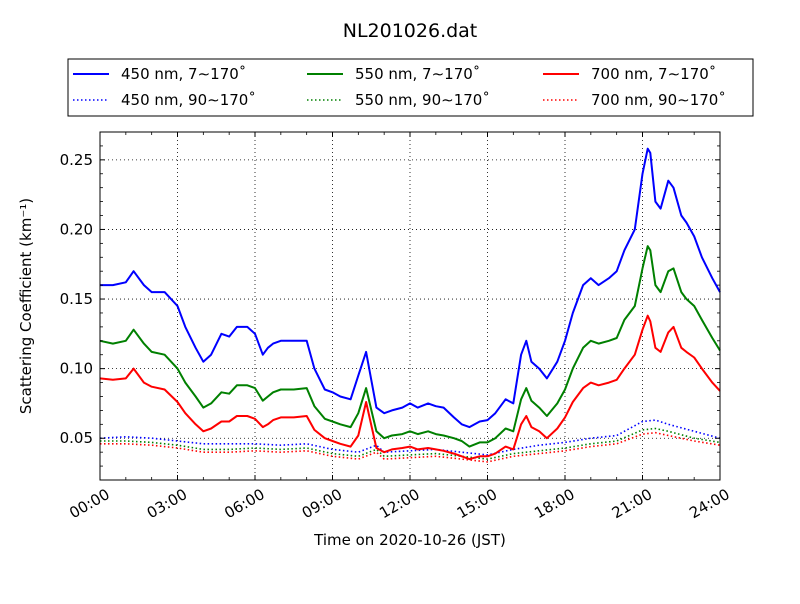  What do you see at coordinates (76, 299) in the screenshot?
I see `y-tick-label: 0.15` at bounding box center [76, 299].